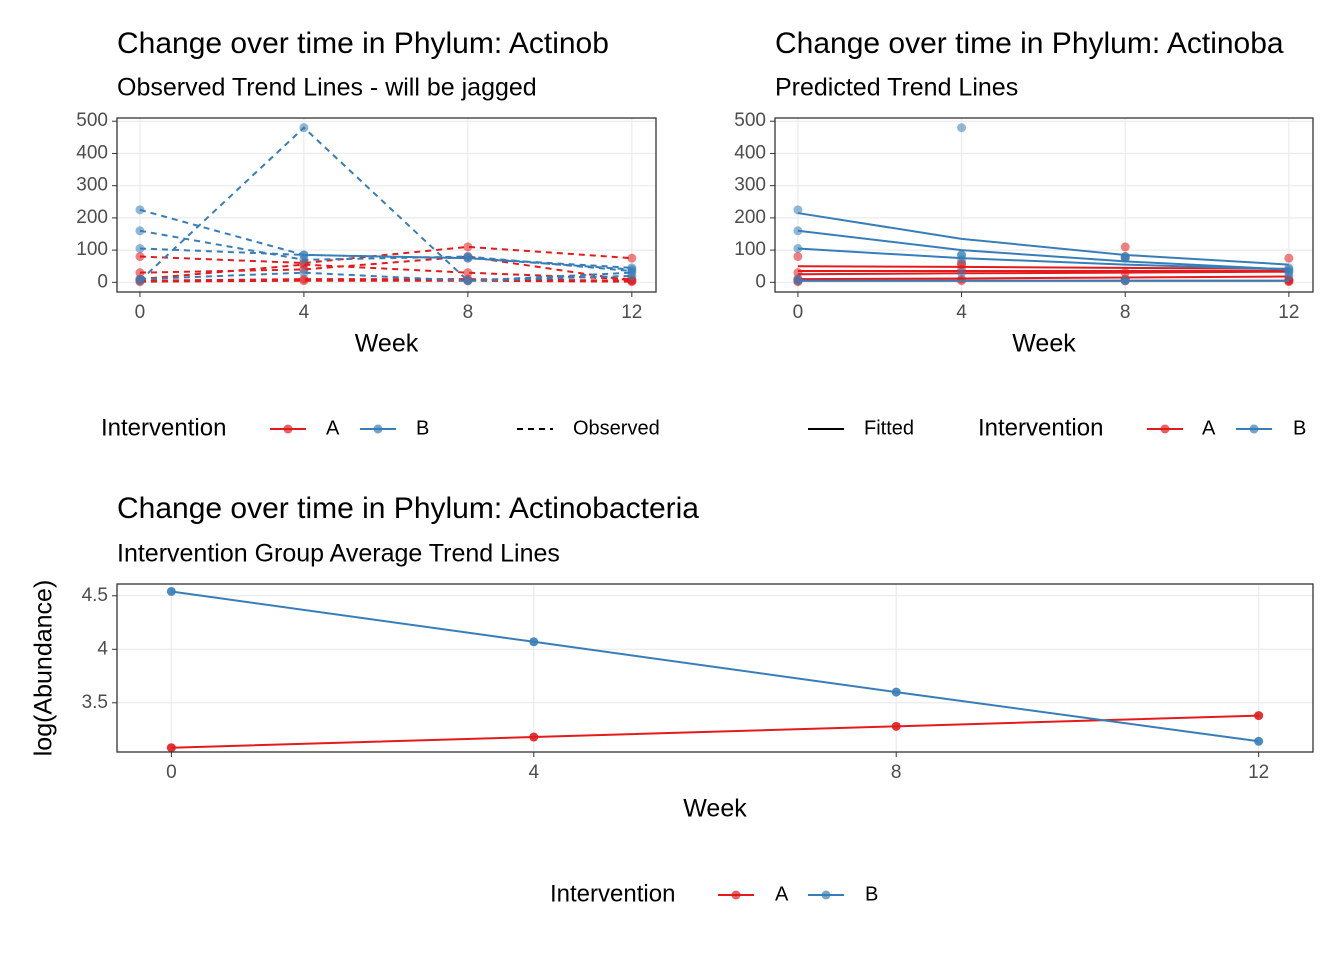 The width and height of the screenshot is (1344, 960). I want to click on chart-title: Change over time in Phylum: Actinob, so click(363, 43).